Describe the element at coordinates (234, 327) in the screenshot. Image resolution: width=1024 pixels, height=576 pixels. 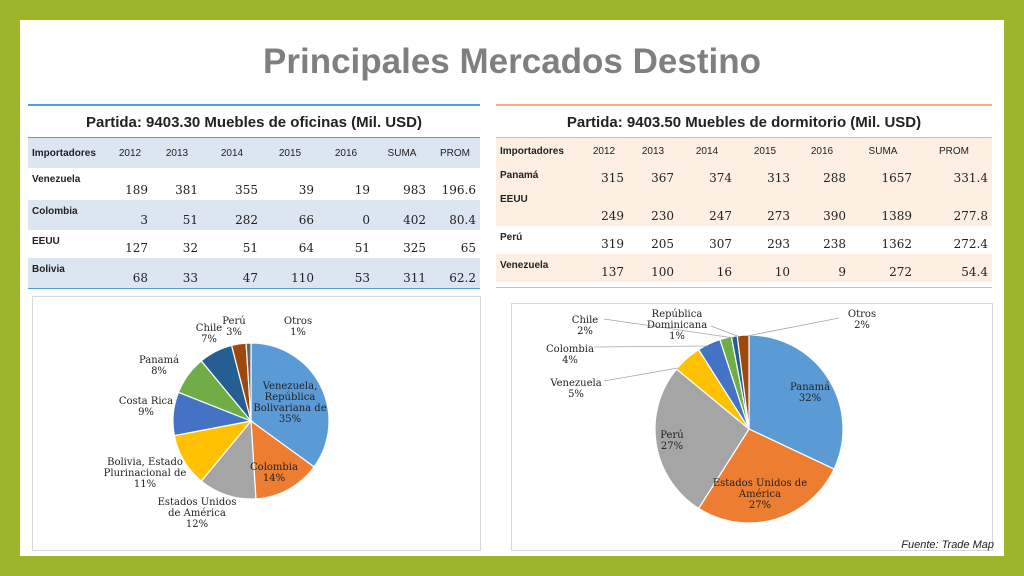
I see `slice-label: Perú 3%` at that location.